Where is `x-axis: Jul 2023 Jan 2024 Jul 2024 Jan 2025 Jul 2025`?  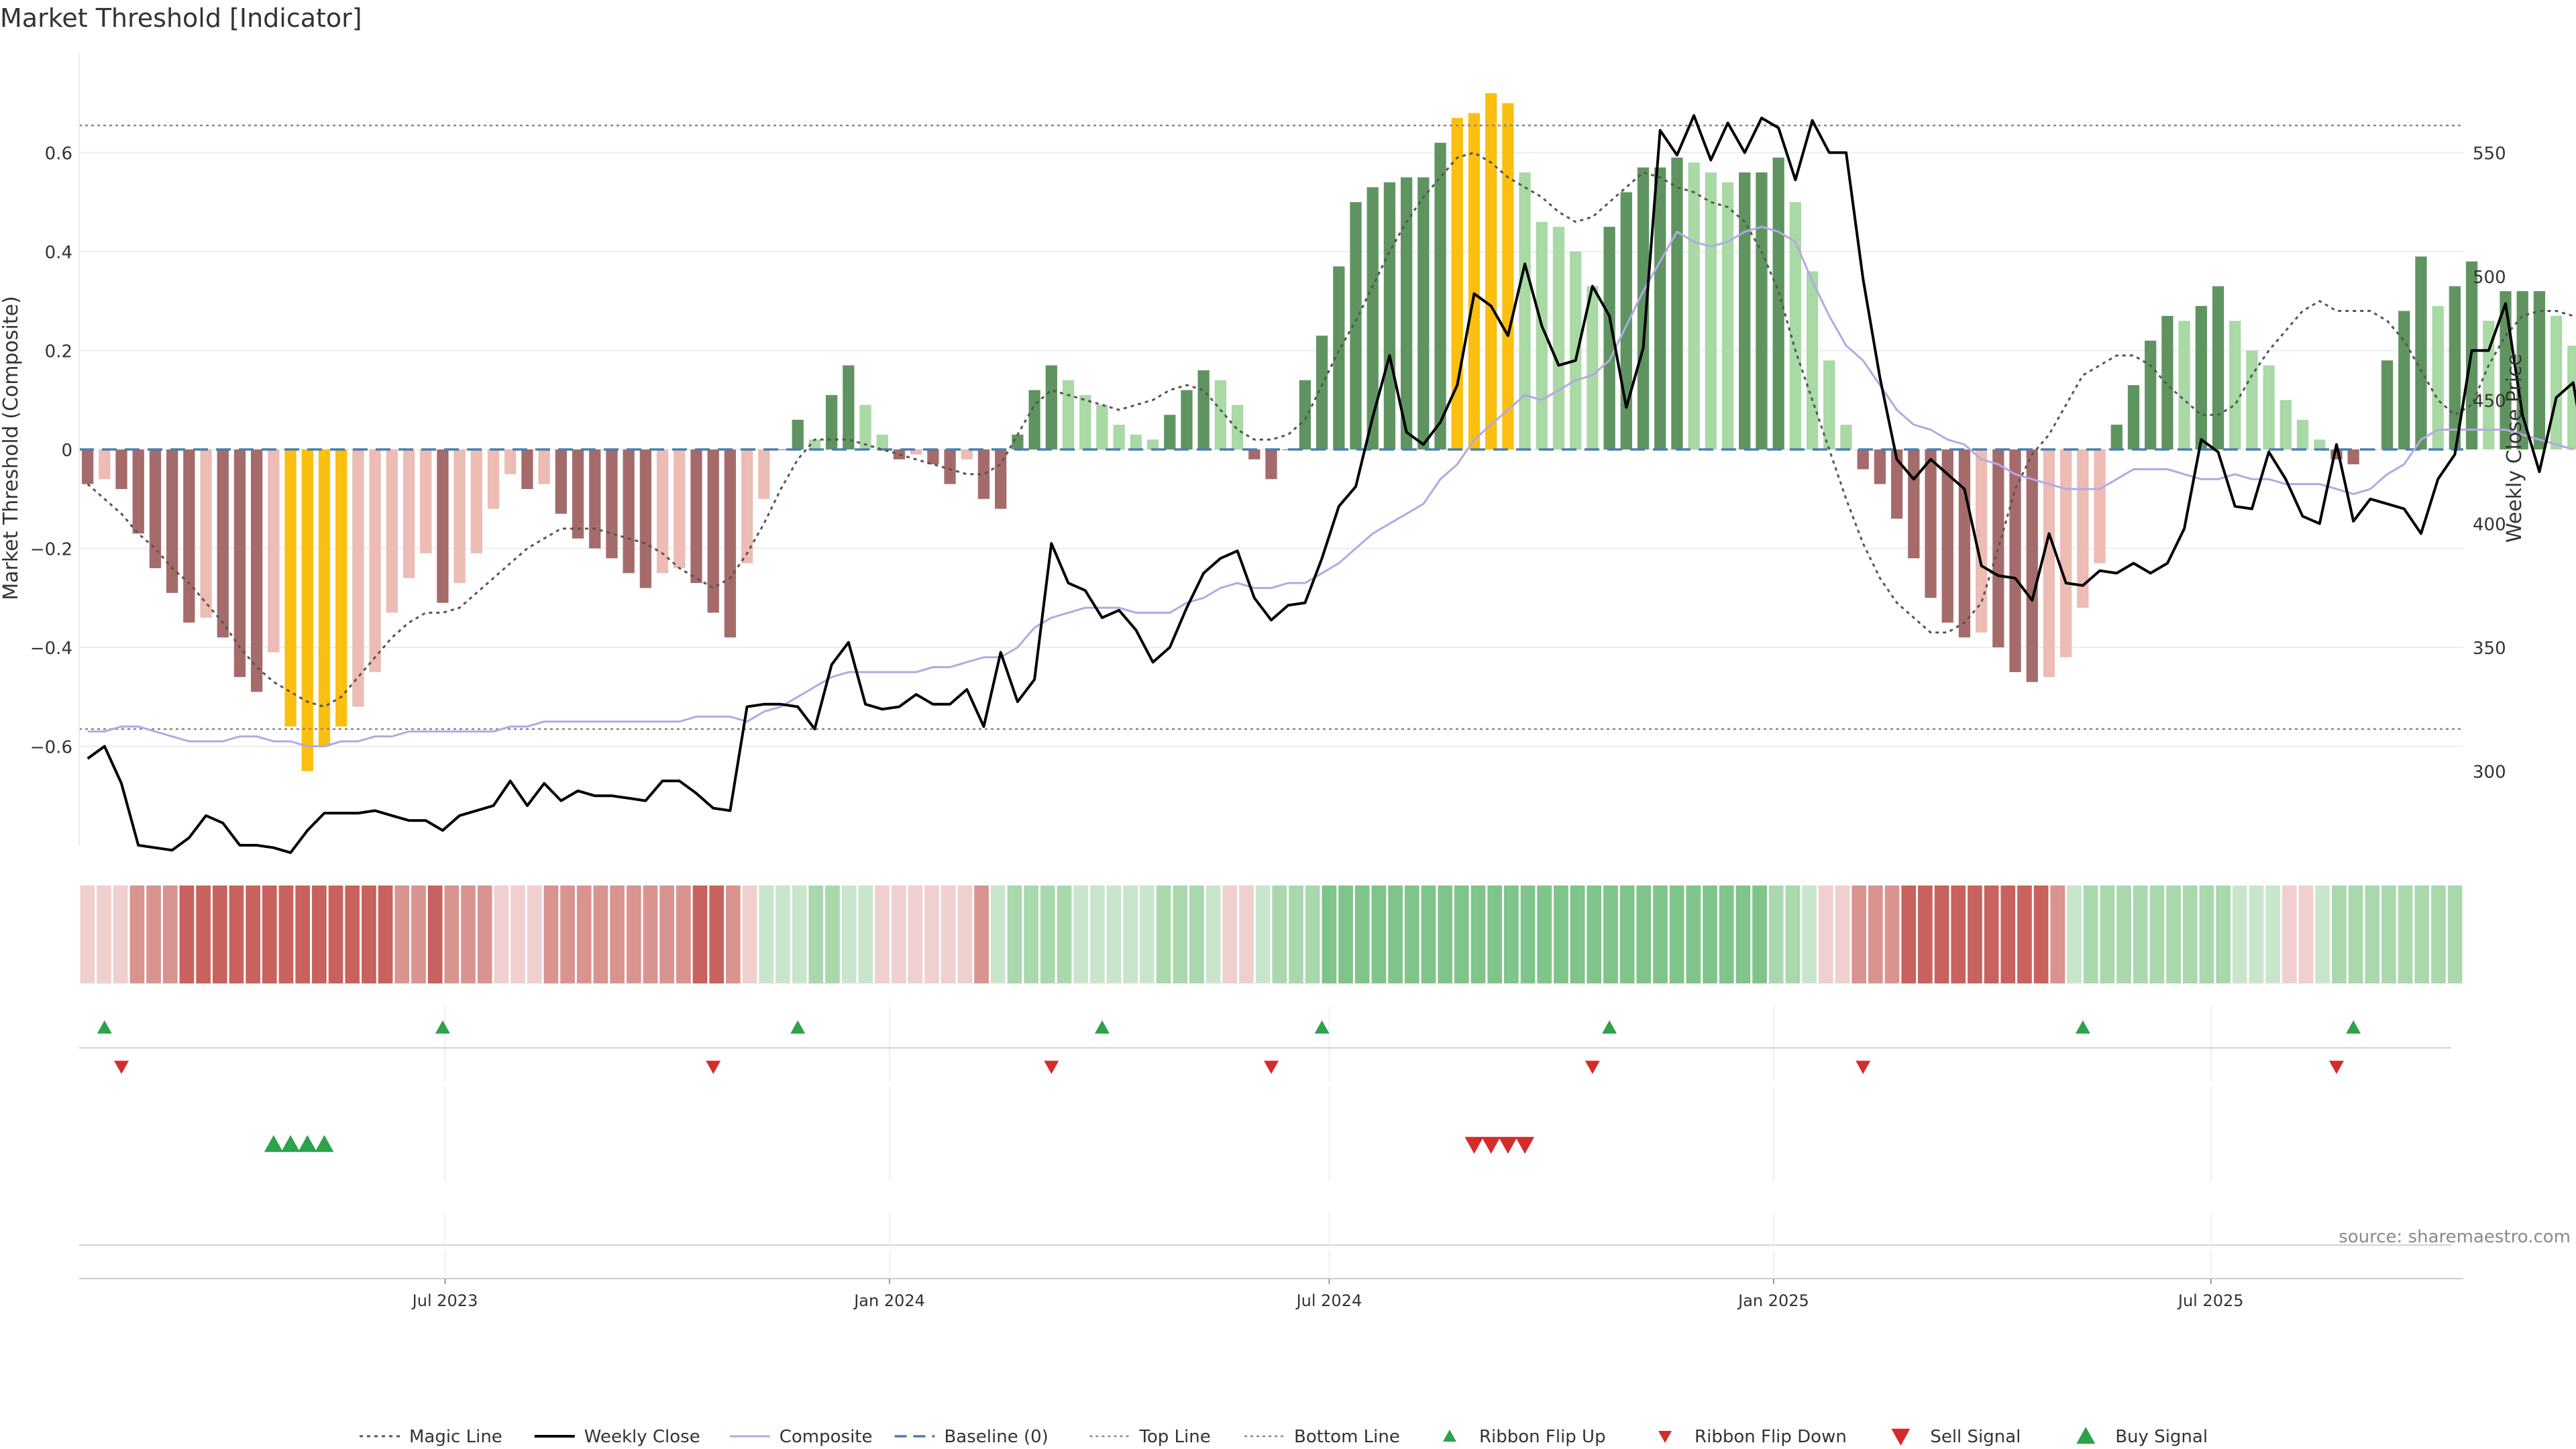 x-axis: Jul 2023 Jan 2024 Jul 2024 Jan 2025 Jul 2025 is located at coordinates (1271, 1280).